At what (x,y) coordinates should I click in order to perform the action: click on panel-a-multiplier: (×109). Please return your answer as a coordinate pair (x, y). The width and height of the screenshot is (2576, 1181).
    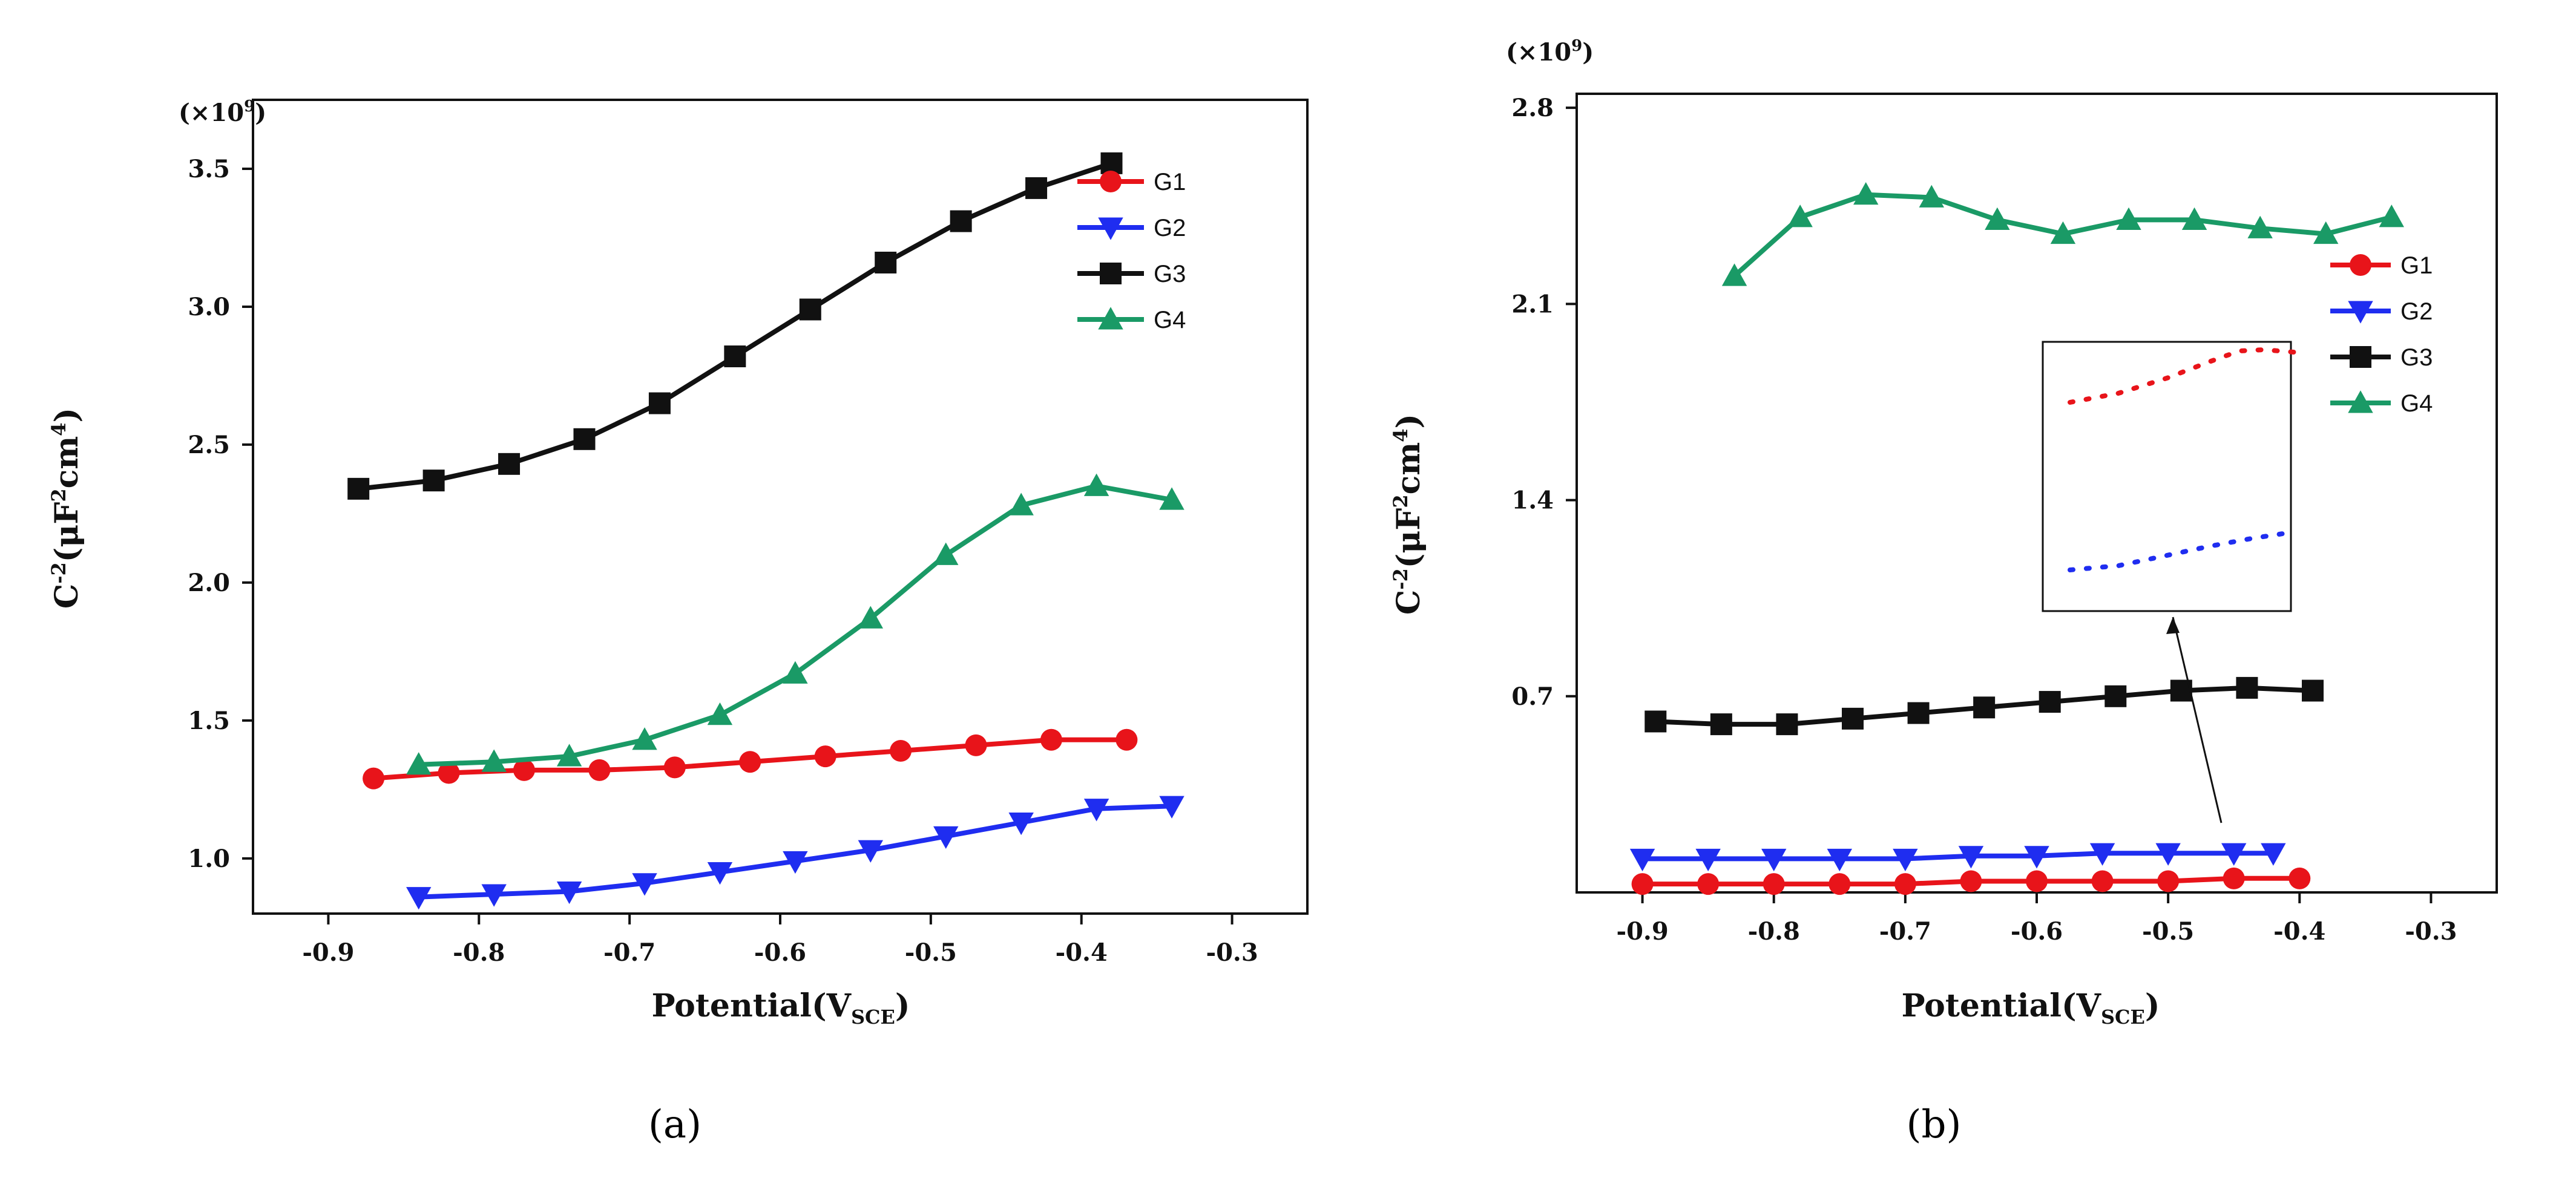
    Looking at the image, I should click on (222, 112).